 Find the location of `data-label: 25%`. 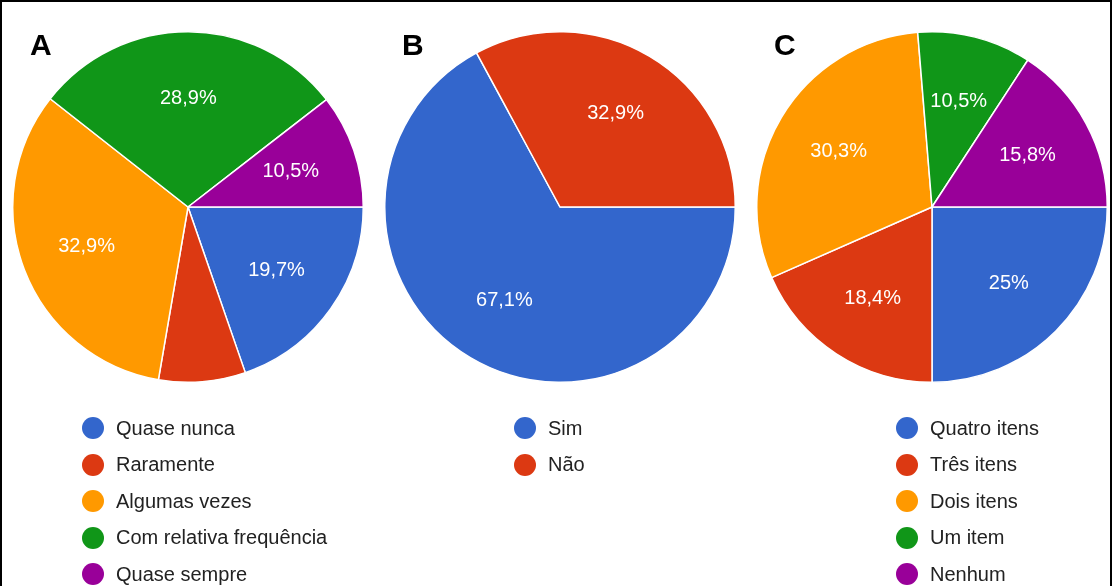

data-label: 25% is located at coordinates (1009, 282).